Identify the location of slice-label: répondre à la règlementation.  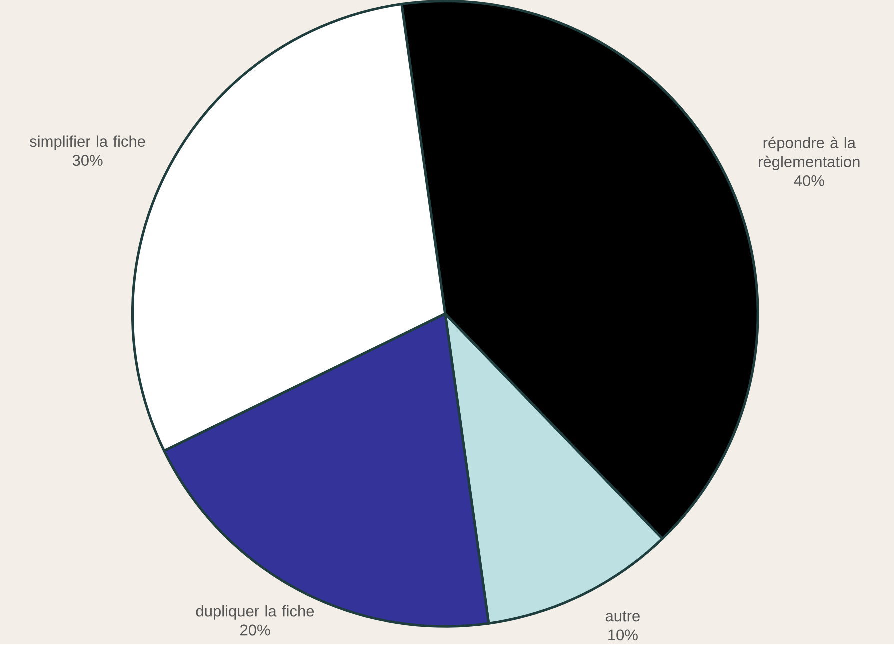
(809, 154).